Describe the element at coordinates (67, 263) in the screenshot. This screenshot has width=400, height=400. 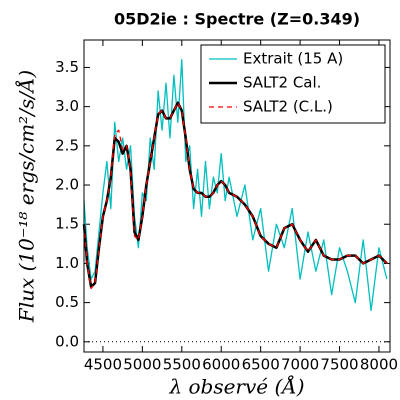
I see `y-tick-label: 1.0` at that location.